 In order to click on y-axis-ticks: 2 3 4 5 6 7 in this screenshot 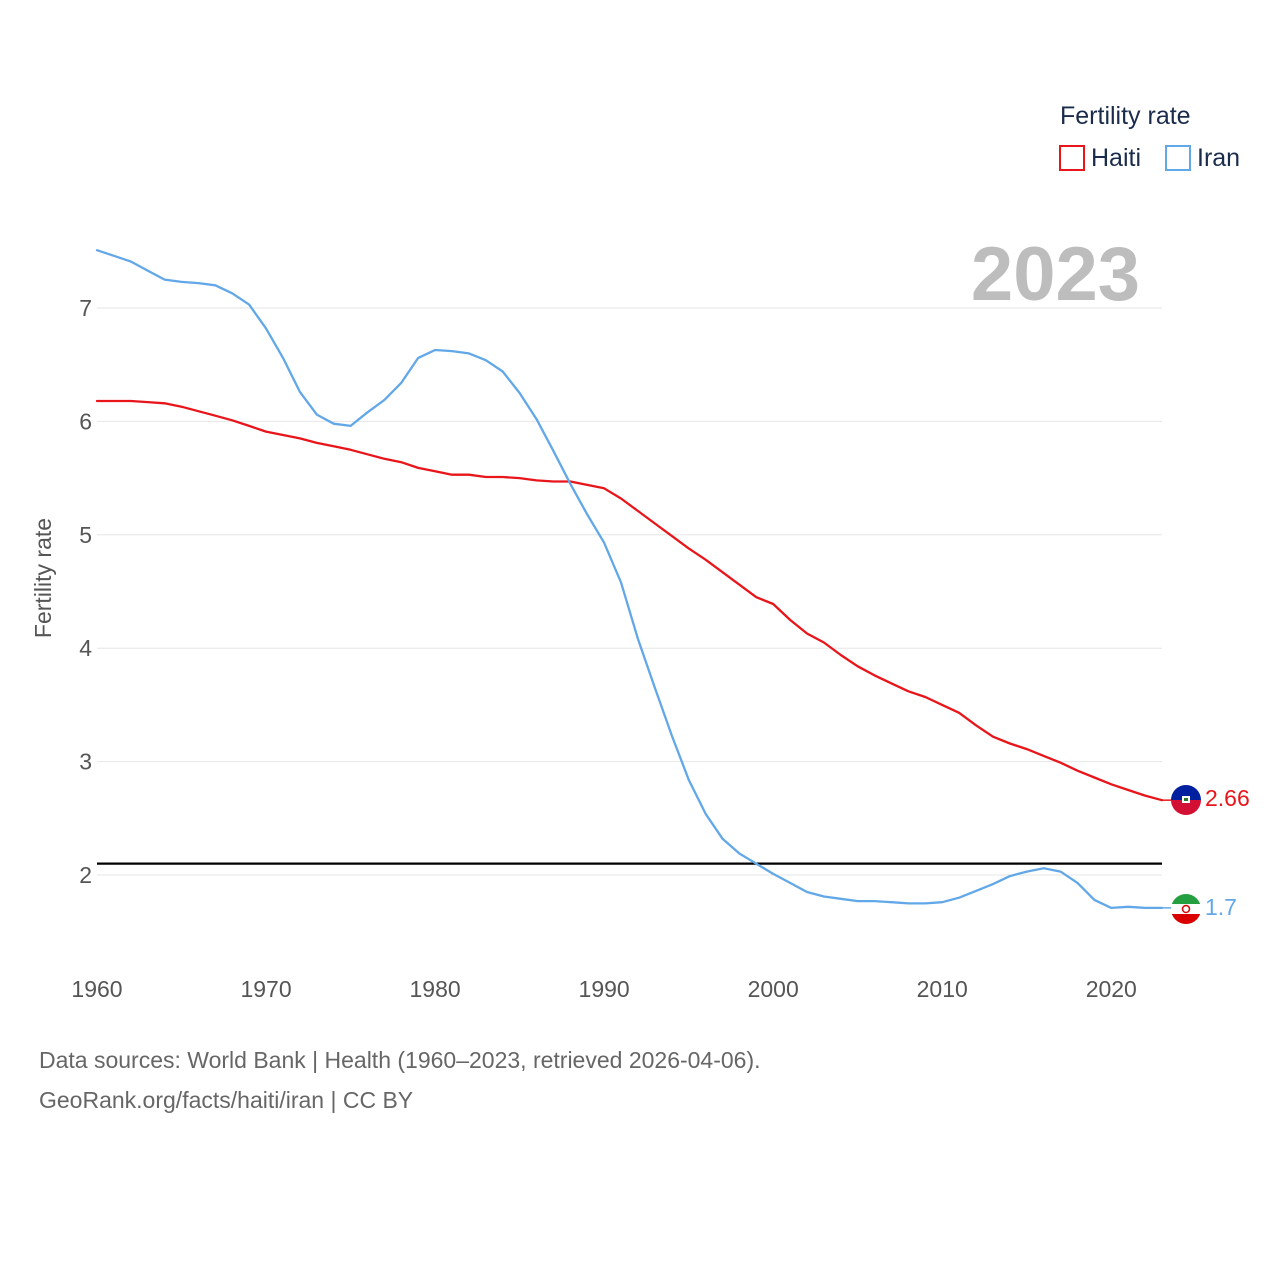, I will do `click(85, 591)`.